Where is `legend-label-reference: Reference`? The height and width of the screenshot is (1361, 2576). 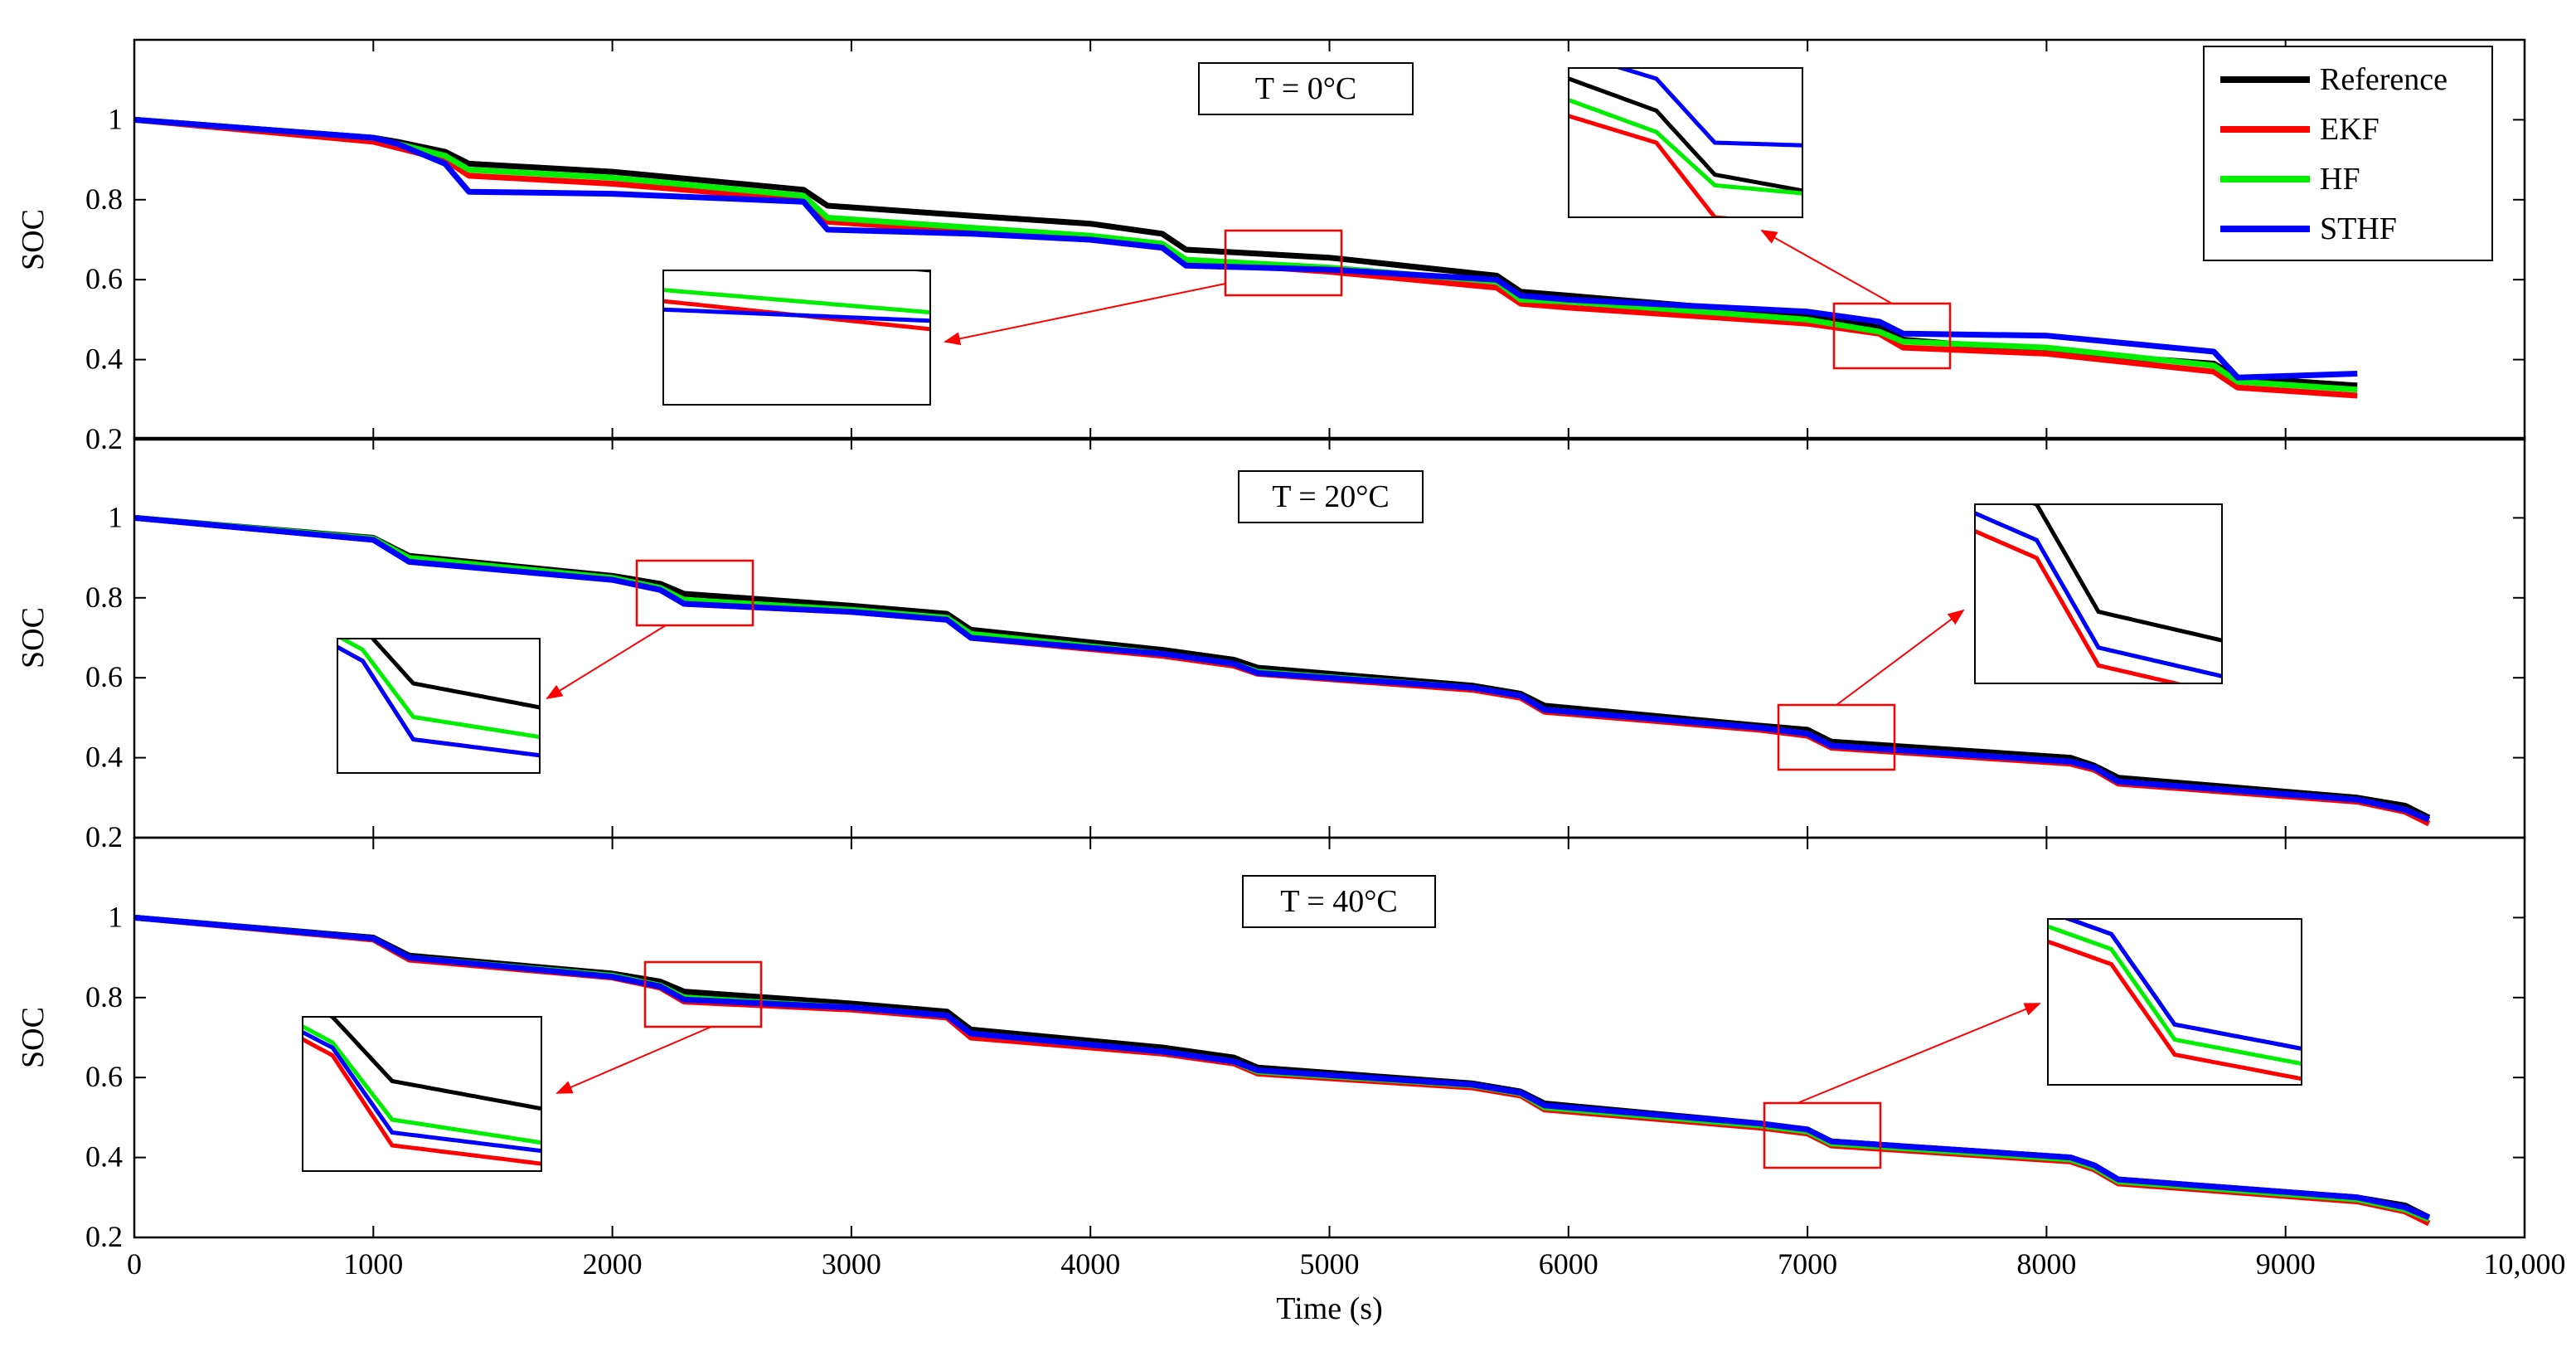
legend-label-reference: Reference is located at coordinates (2383, 79).